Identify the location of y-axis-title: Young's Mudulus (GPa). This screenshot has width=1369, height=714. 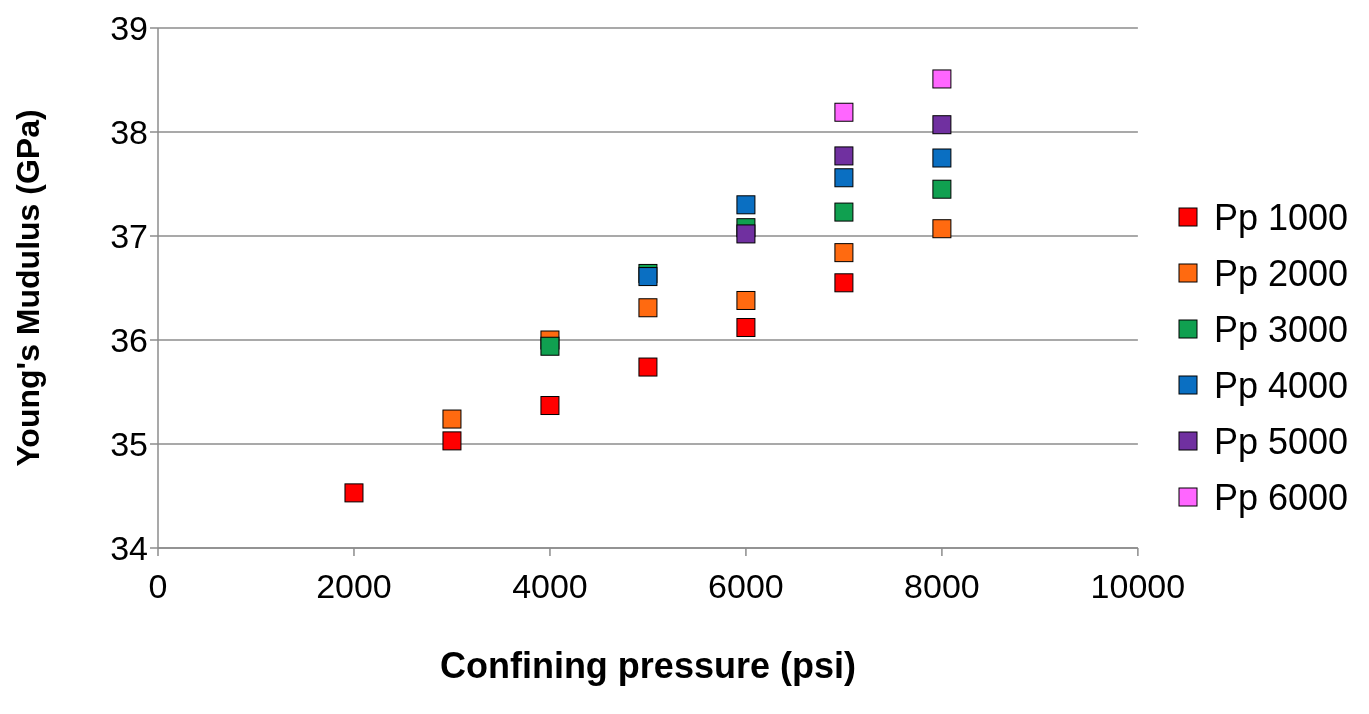
(28, 288).